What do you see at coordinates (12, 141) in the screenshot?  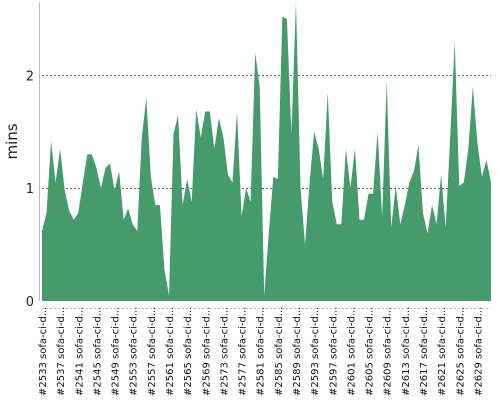 I see `y-axis-title: mins` at bounding box center [12, 141].